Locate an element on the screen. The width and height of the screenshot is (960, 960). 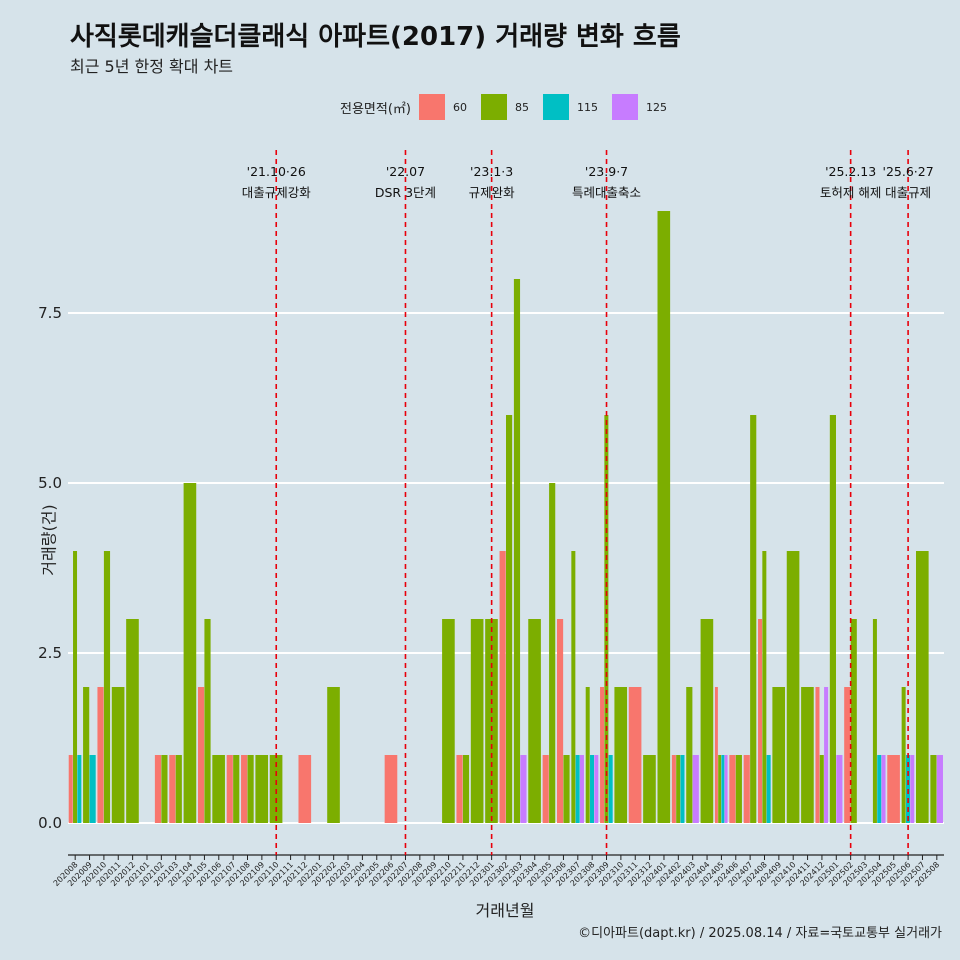
legend-label-60: 60 is located at coordinates (459, 107).